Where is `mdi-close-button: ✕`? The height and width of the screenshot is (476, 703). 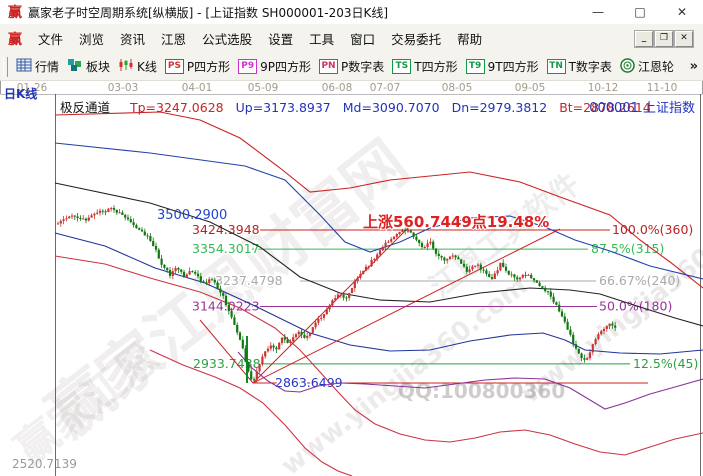 mdi-close-button: ✕ is located at coordinates (684, 38).